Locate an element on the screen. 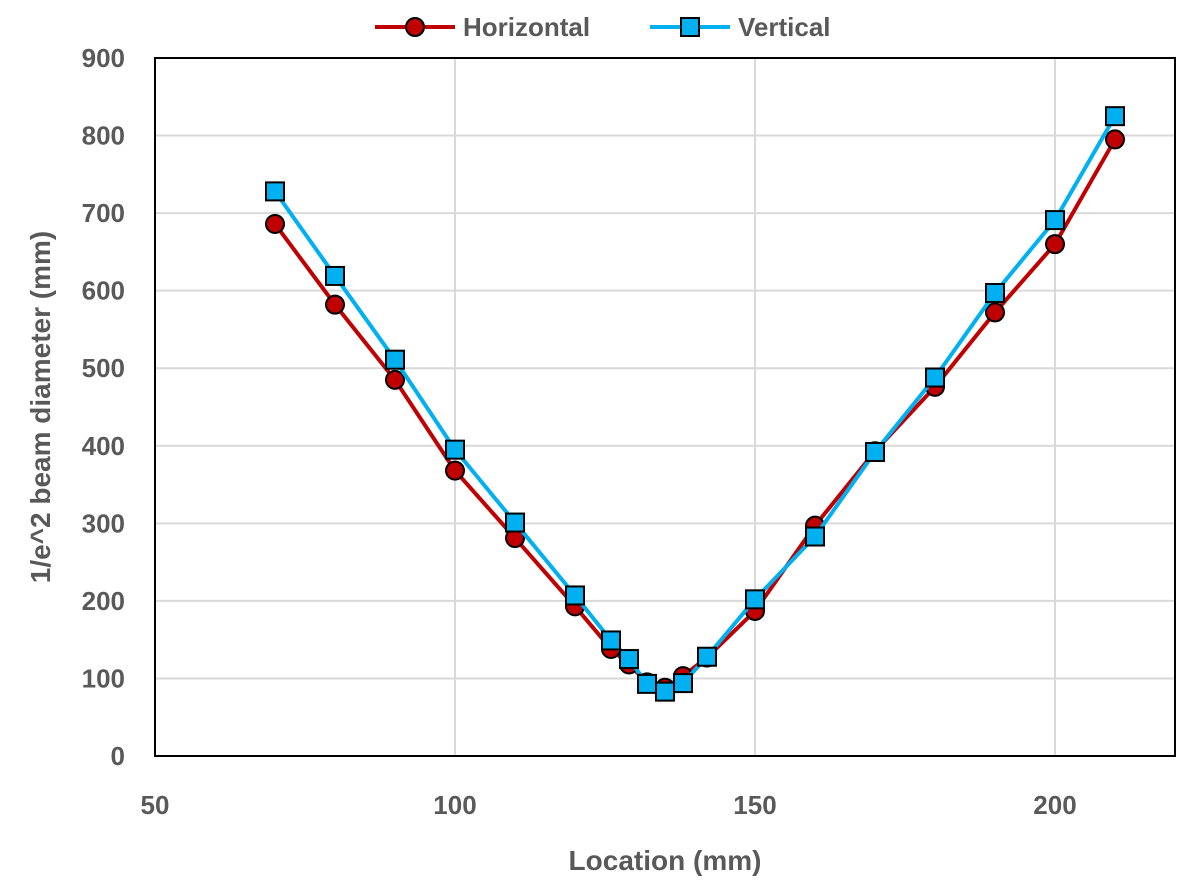  y-tick-label: 200 is located at coordinates (103, 601).